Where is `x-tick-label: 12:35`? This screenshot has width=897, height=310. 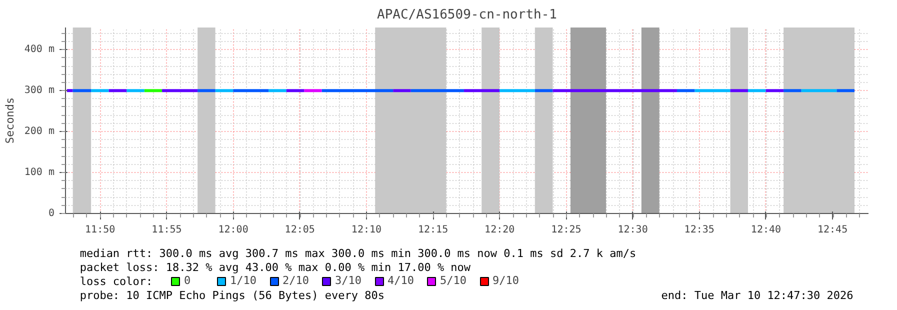 x-tick-label: 12:35 is located at coordinates (699, 230).